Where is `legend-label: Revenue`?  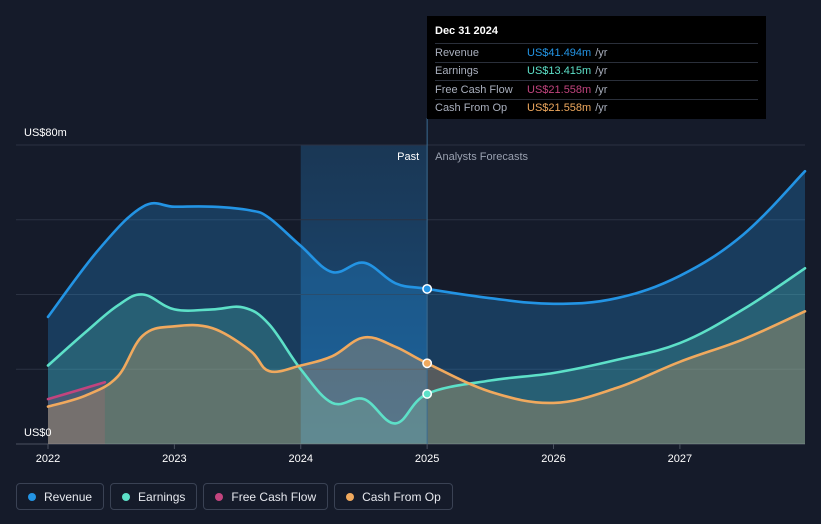
legend-label: Revenue is located at coordinates (68, 496).